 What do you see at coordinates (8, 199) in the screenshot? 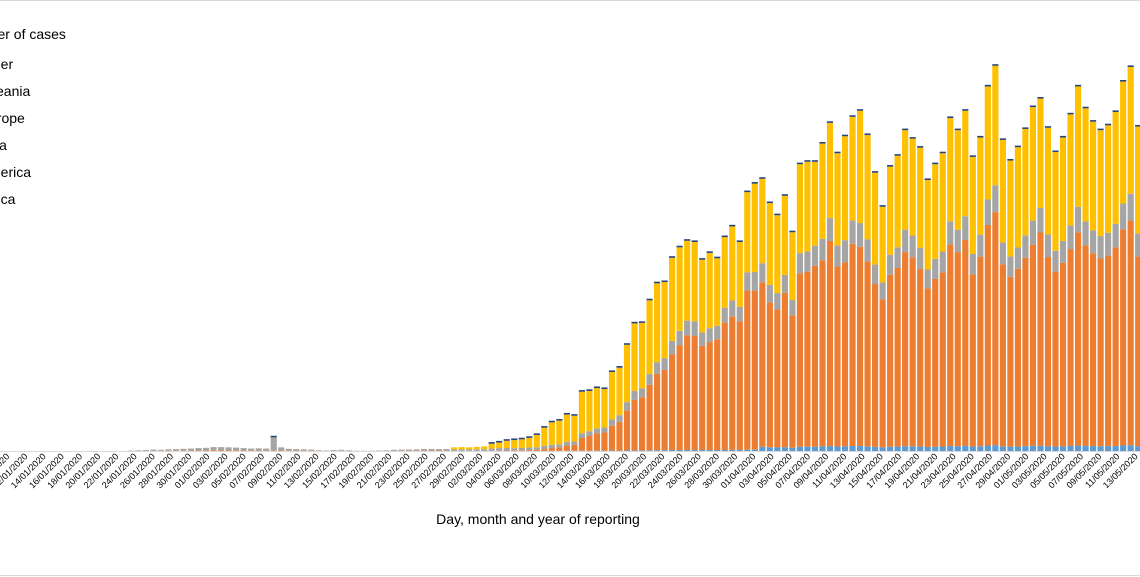
I see `legend-item-africa: frica` at bounding box center [8, 199].